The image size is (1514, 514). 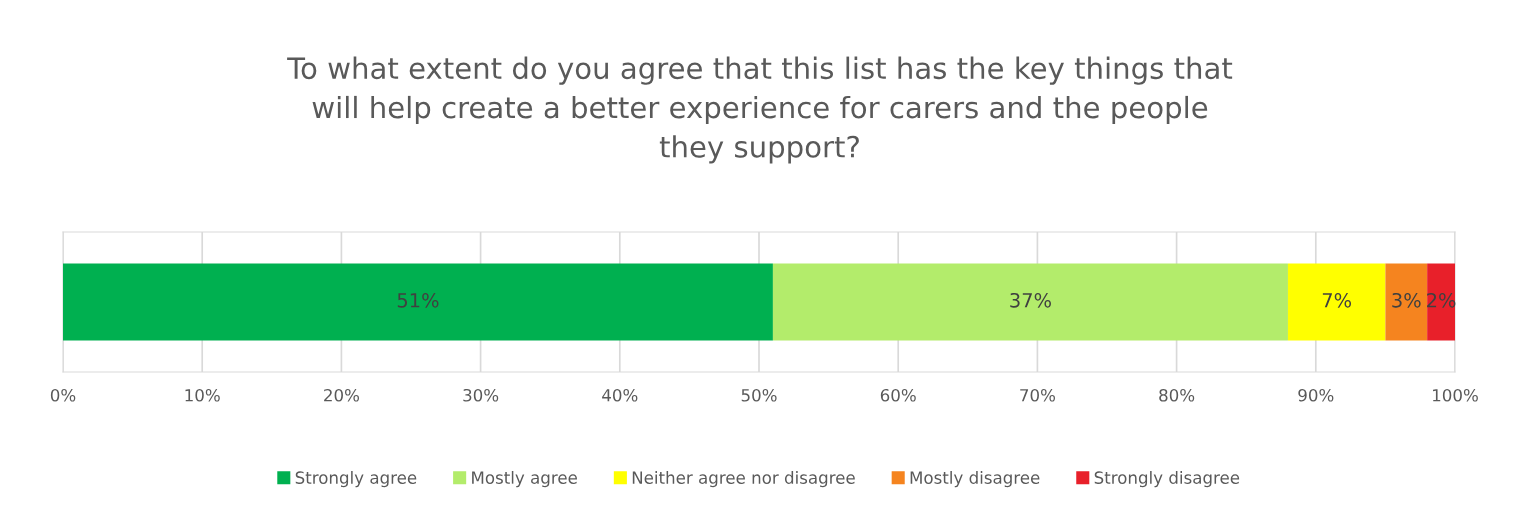 I want to click on legend-label: Neither agree nor disagree, so click(x=743, y=479).